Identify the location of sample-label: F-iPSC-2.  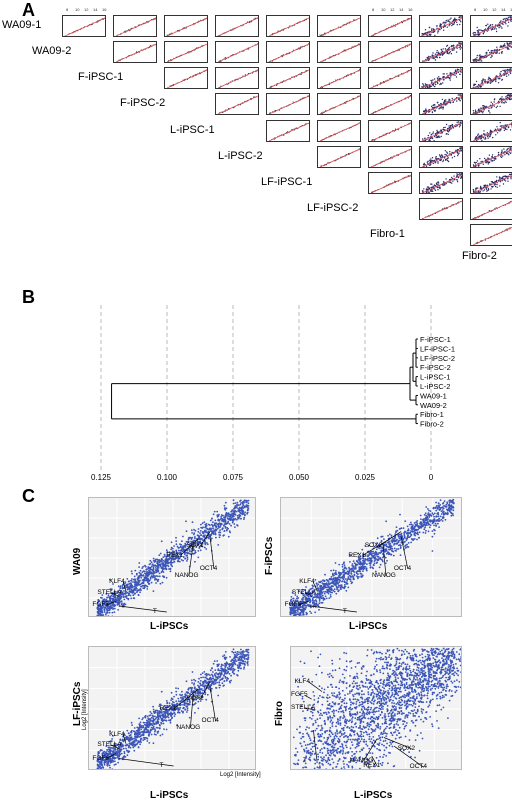
(143, 103).